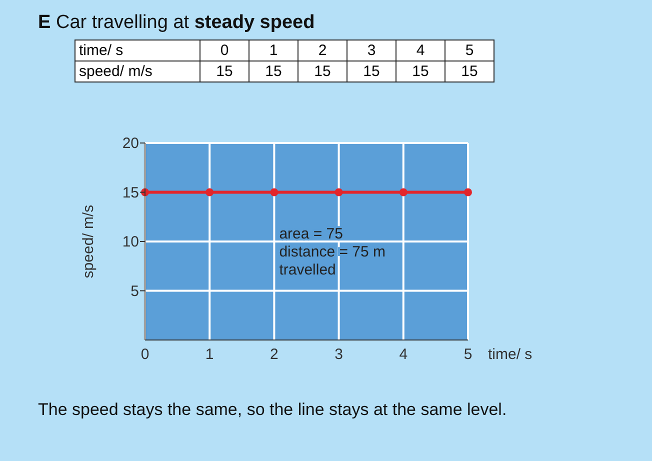  I want to click on y-tick-label: 5, so click(134, 291).